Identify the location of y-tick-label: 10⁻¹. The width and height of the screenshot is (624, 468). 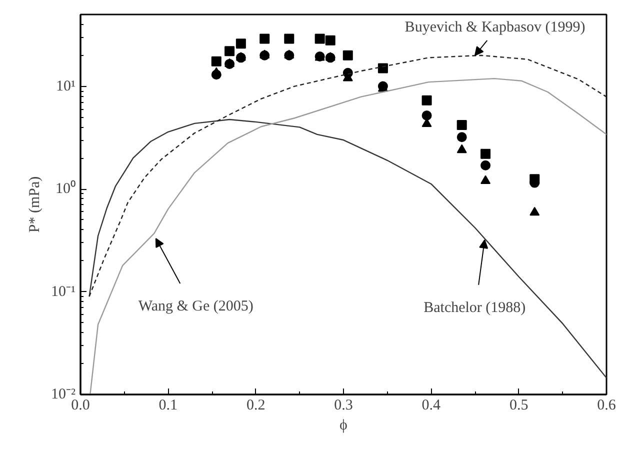
(63, 292).